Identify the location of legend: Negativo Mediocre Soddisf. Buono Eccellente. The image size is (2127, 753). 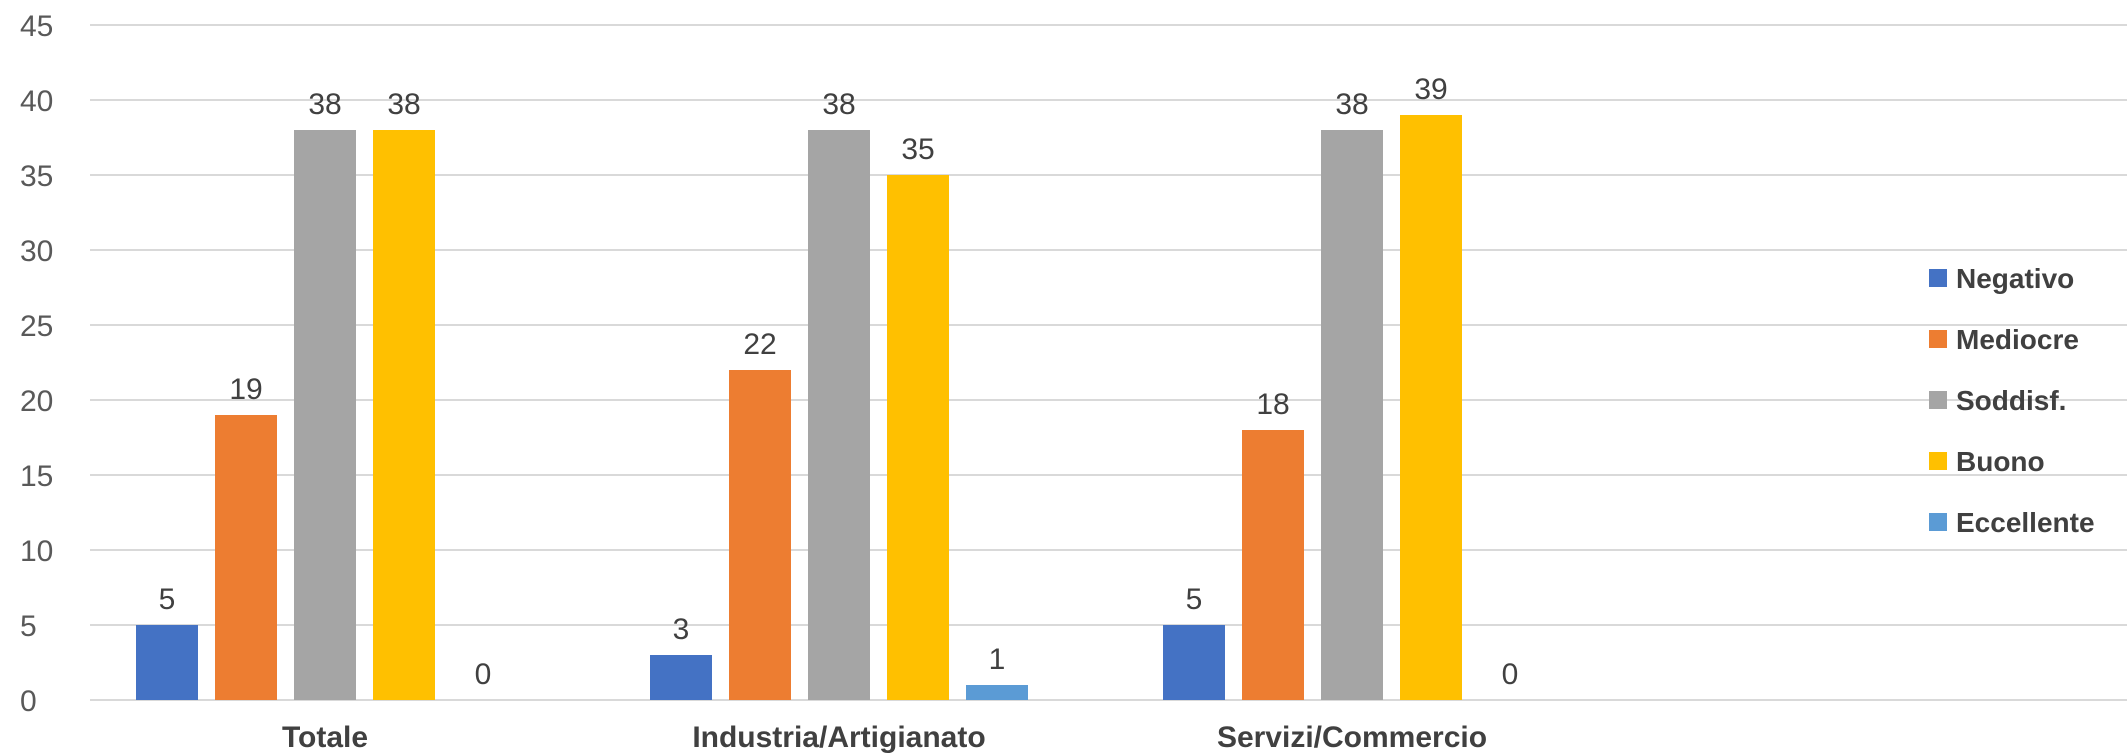
(2012, 400).